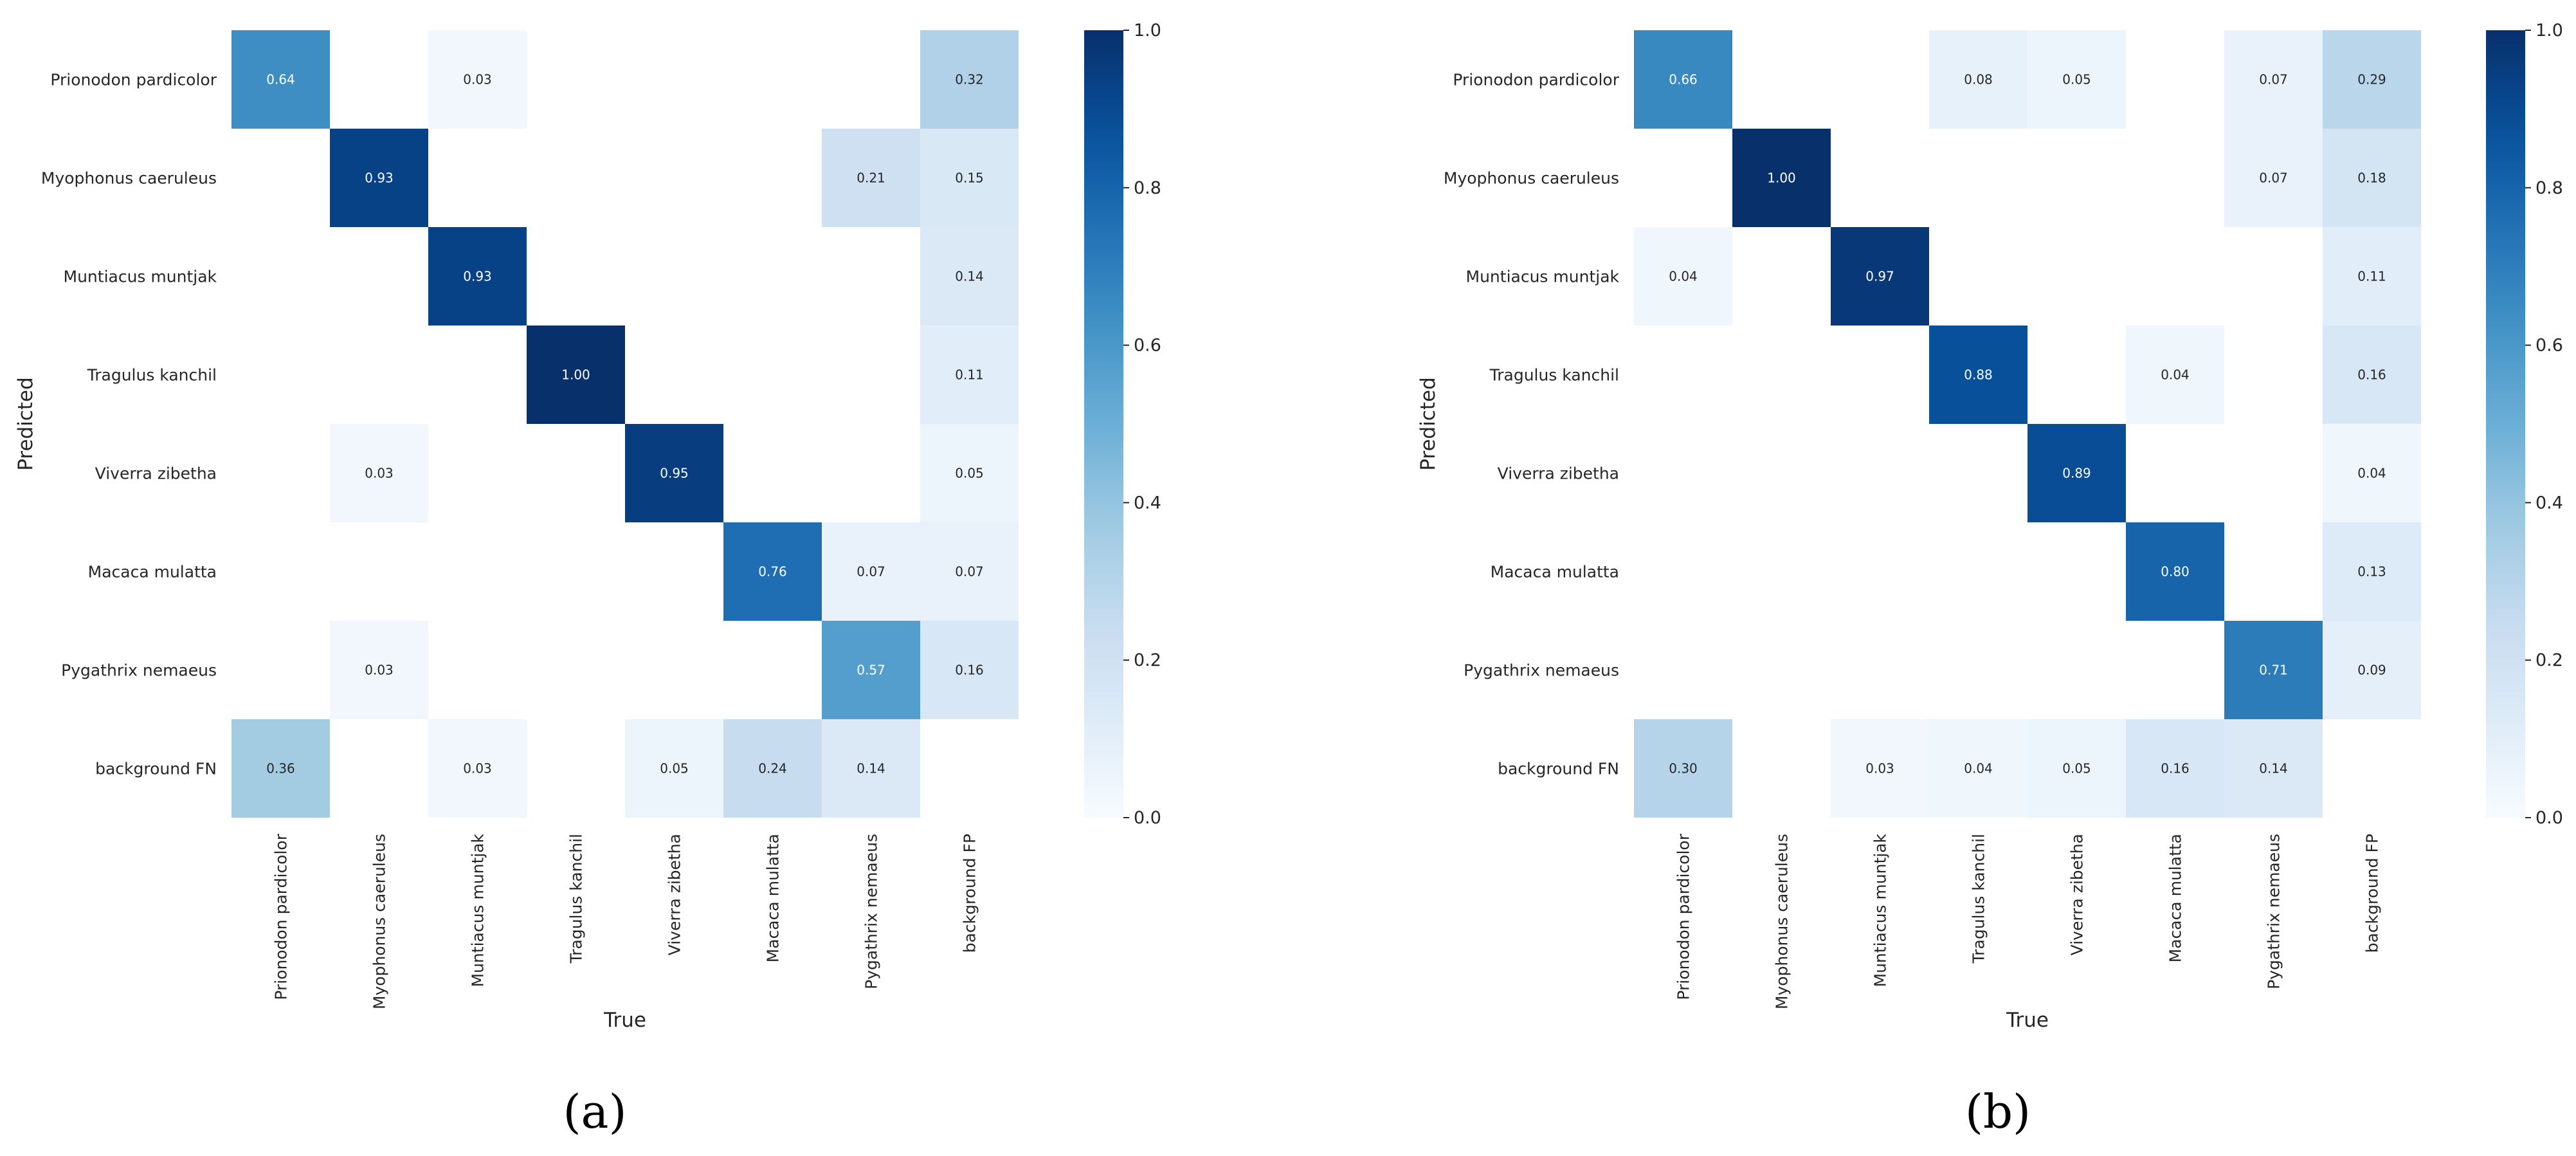 Image resolution: width=2576 pixels, height=1156 pixels. Describe the element at coordinates (139, 670) in the screenshot. I see `y-tick-label: Pygathrix nemaeus` at that location.